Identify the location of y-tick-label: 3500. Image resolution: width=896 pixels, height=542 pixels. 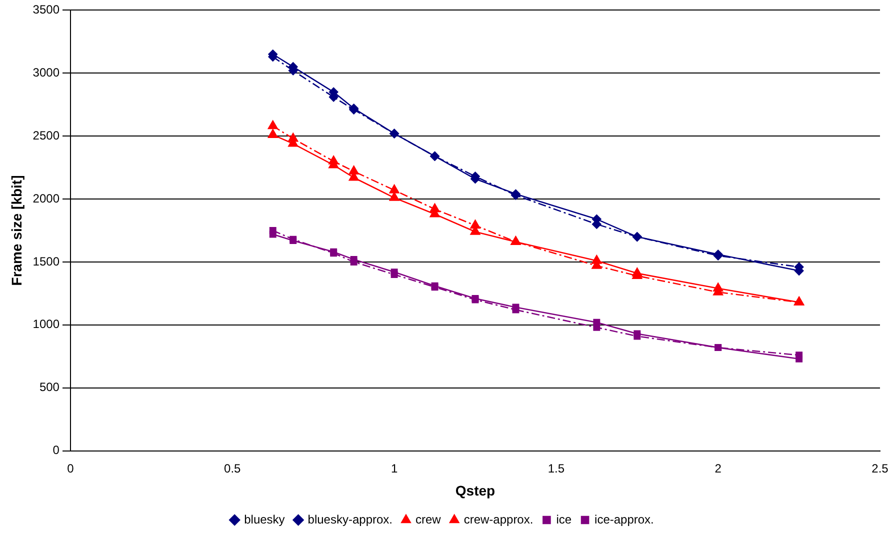
(46, 9).